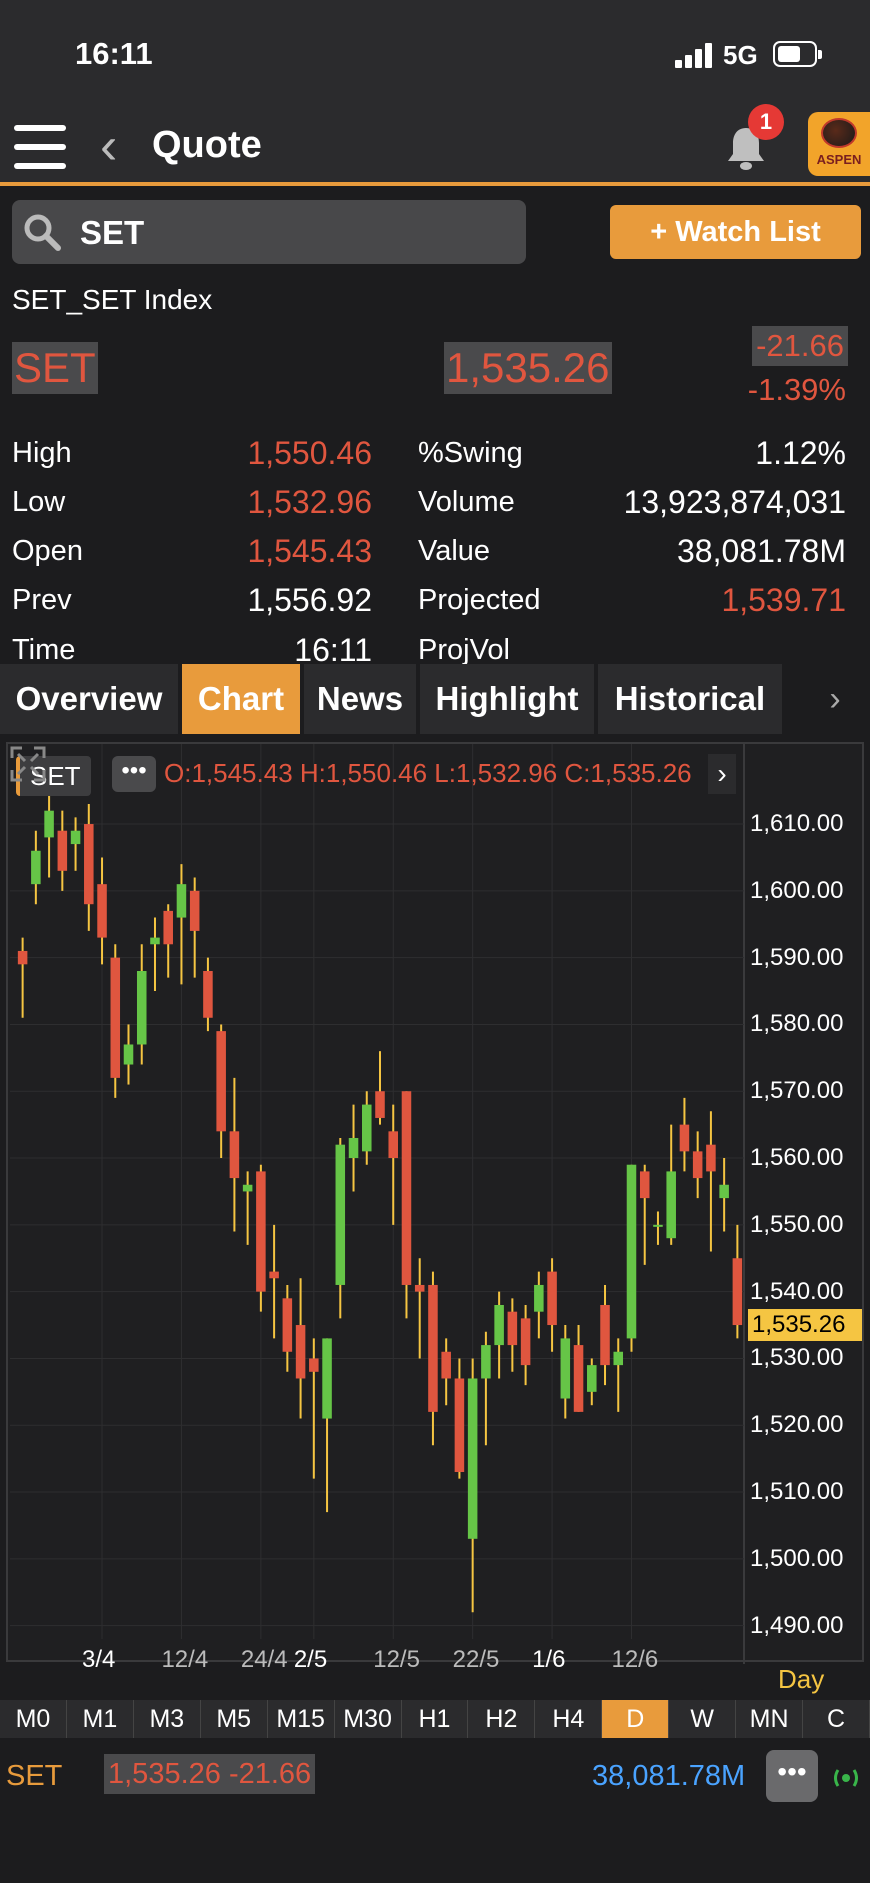 This screenshot has height=1883, width=870. I want to click on ticker-symbol: SET, so click(34, 1776).